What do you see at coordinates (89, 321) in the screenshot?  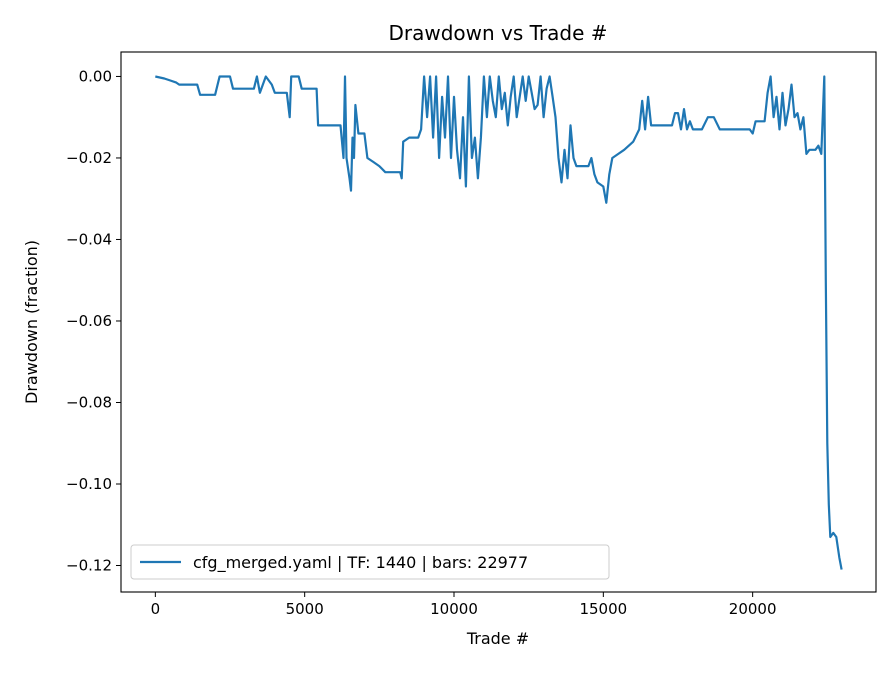 I see `y-tick-label: −0.06` at bounding box center [89, 321].